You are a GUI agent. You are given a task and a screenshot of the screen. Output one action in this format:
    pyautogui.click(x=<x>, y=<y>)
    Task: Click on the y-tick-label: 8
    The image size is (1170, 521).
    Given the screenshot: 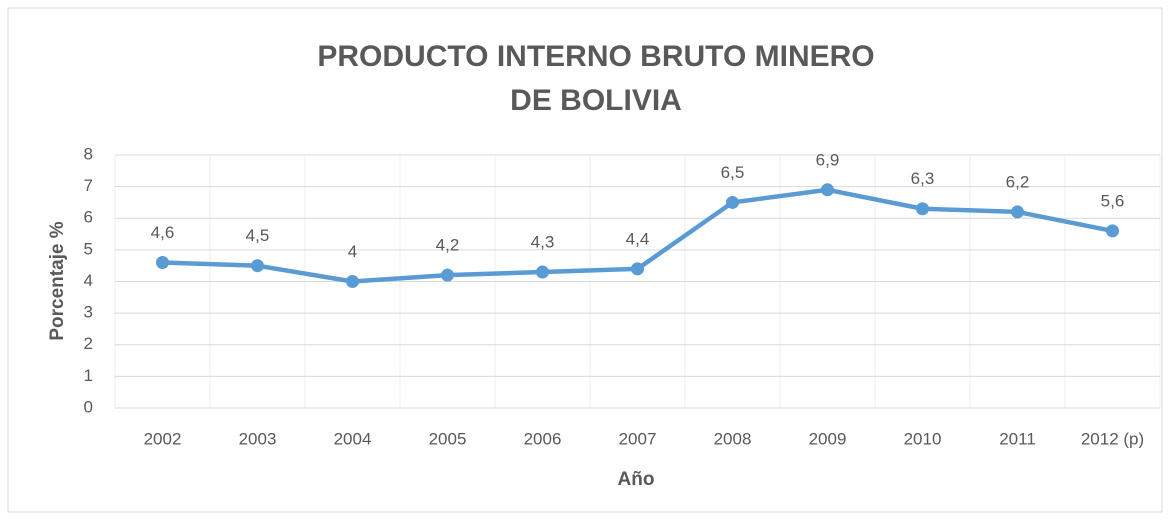 What is the action you would take?
    pyautogui.click(x=88, y=153)
    